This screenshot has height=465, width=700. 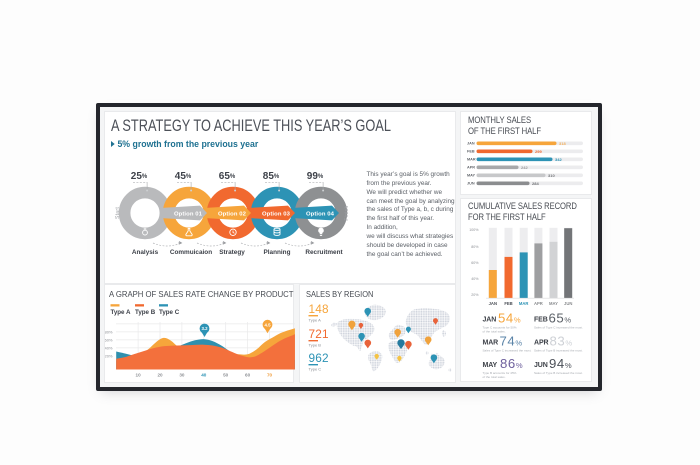 What do you see at coordinates (276, 252) in the screenshot?
I see `svg-text: Planning` at bounding box center [276, 252].